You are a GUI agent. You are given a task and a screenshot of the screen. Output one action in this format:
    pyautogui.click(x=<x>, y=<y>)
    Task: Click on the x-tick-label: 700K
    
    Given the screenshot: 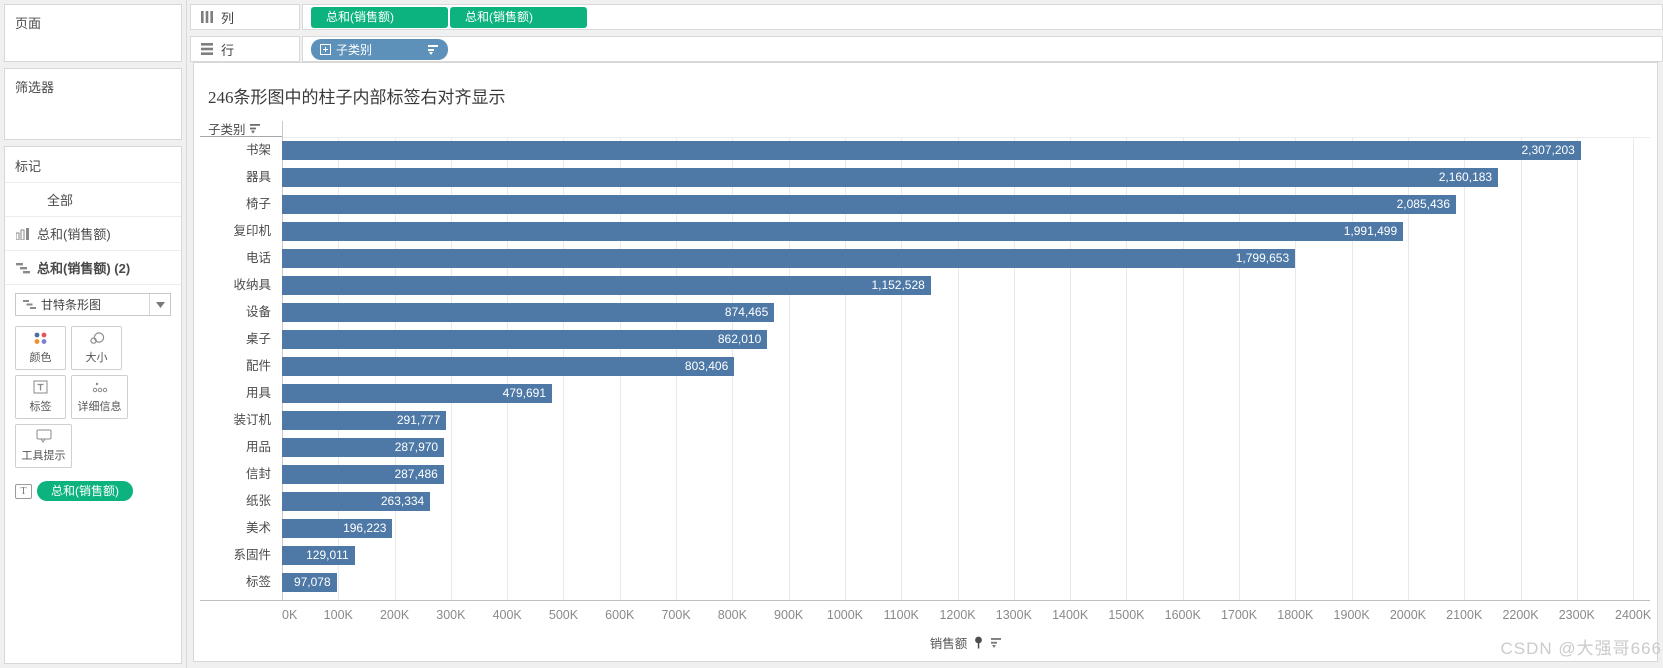 What is the action you would take?
    pyautogui.click(x=676, y=615)
    